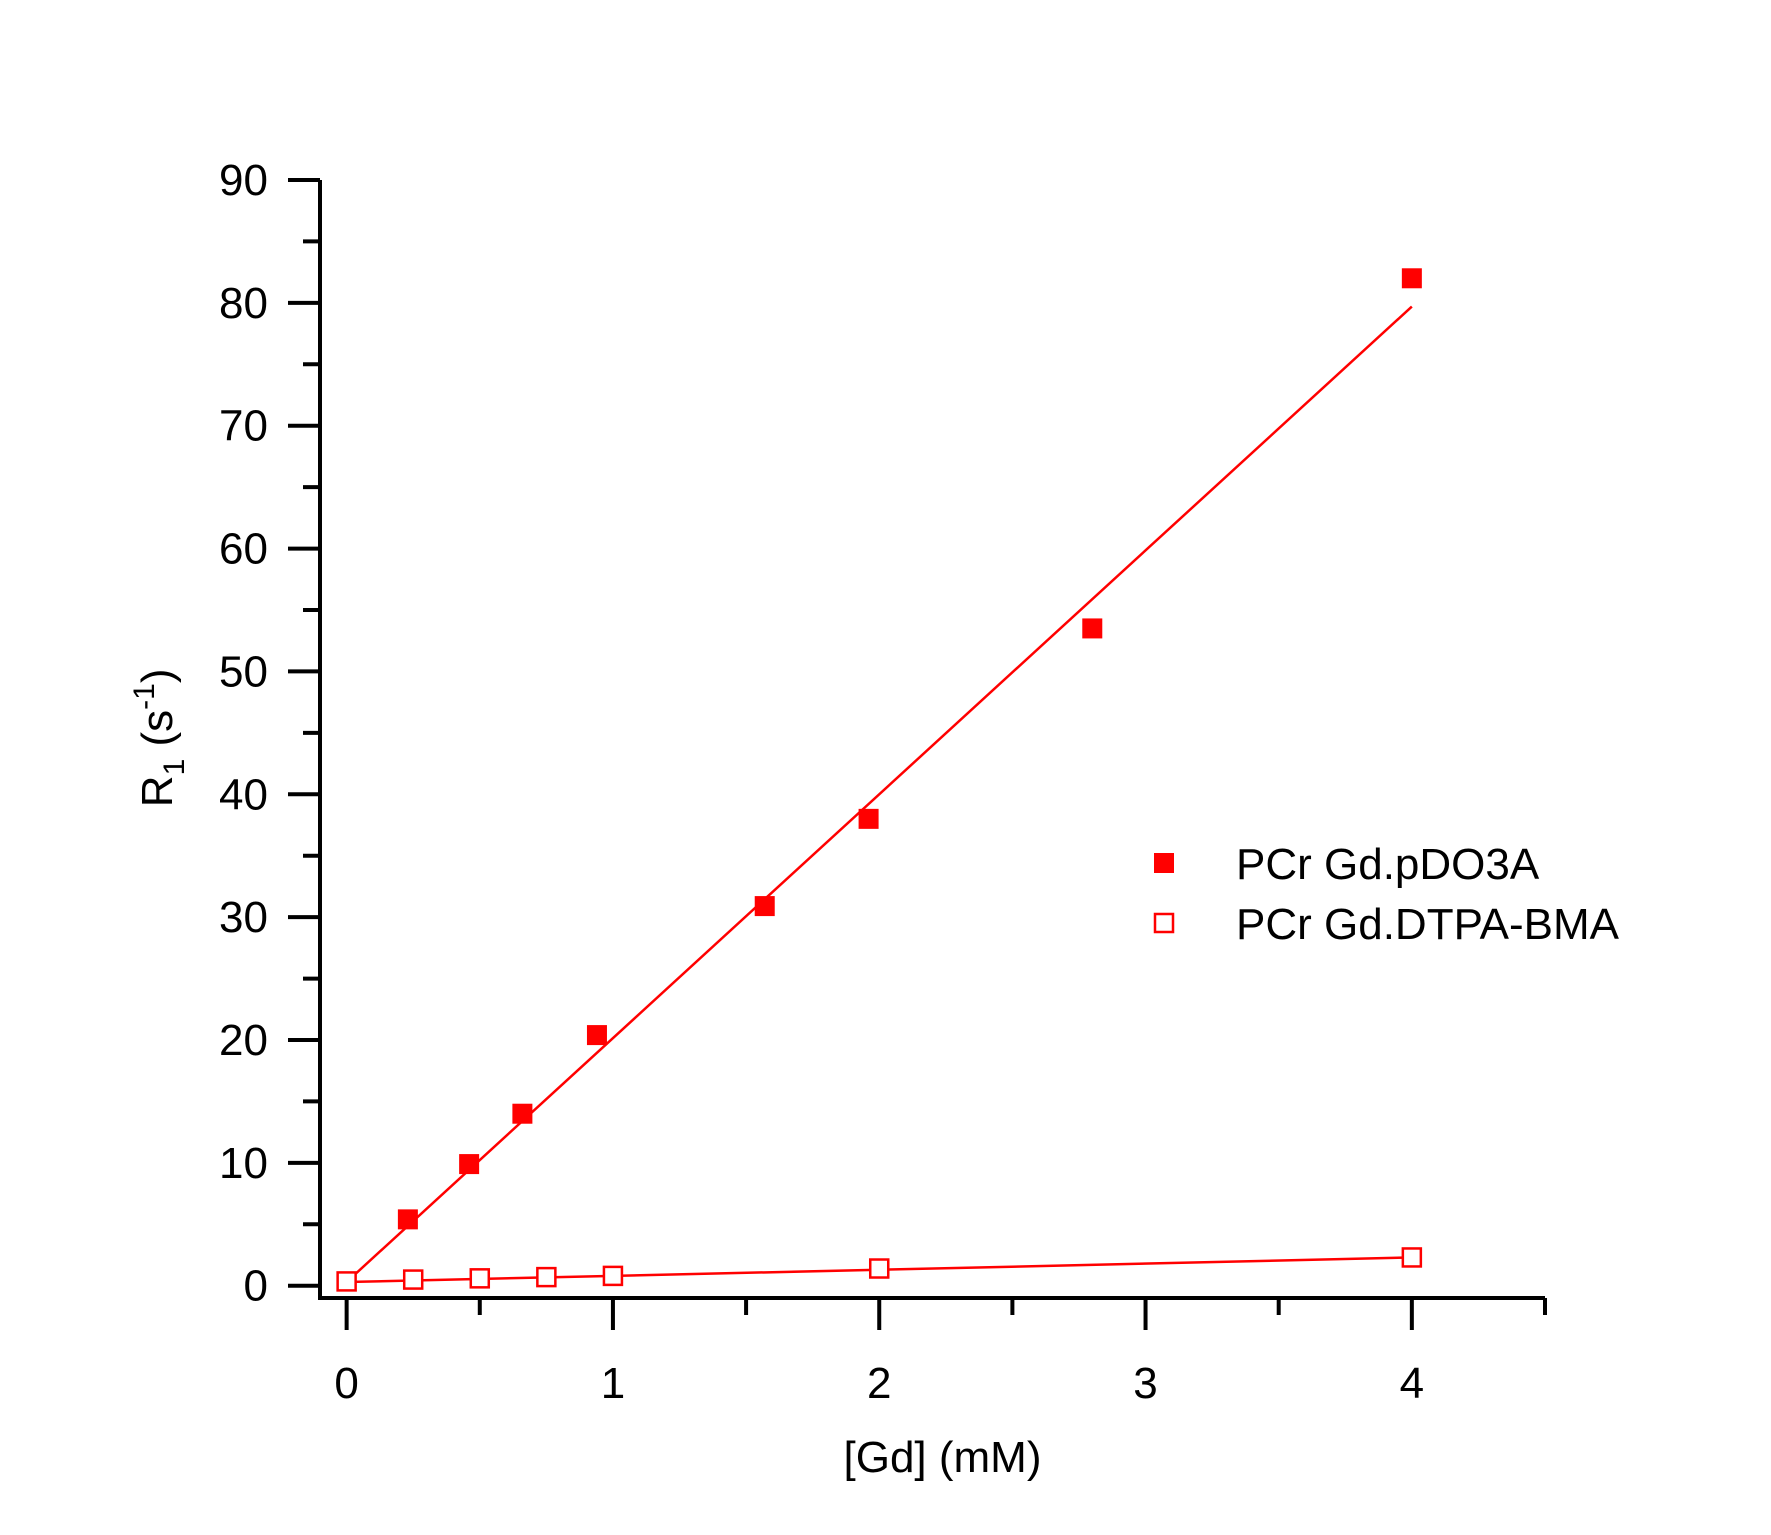  What do you see at coordinates (1412, 1383) in the screenshot?
I see `x-tick-label: 4` at bounding box center [1412, 1383].